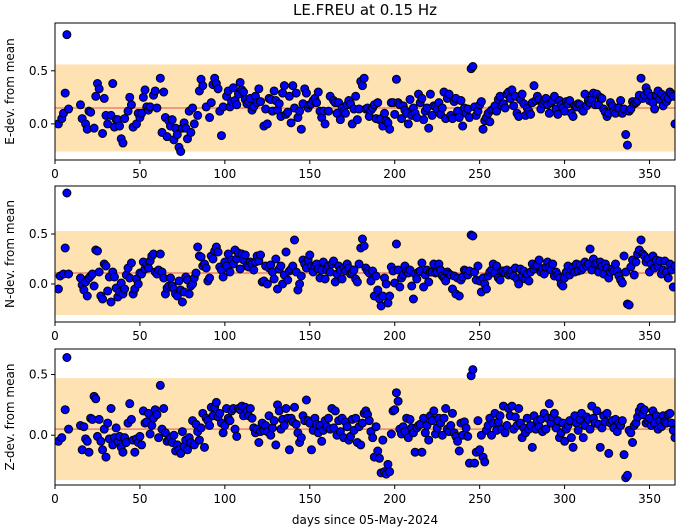  Describe the element at coordinates (365, 520) in the screenshot. I see `x-axis-label: days since 05-May-2024` at that location.